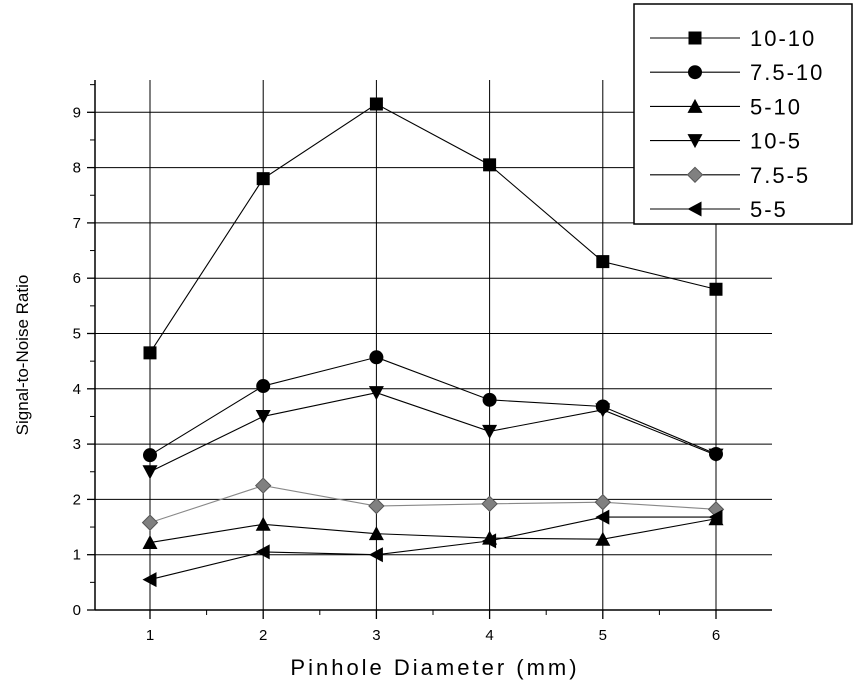  I want to click on y-tick-label: 0, so click(77, 610).